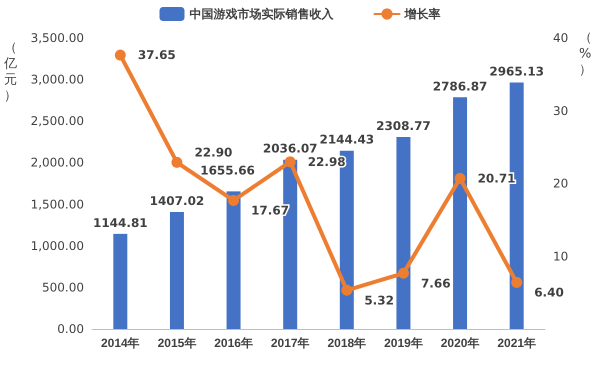 Image resolution: width=600 pixels, height=365 pixels. I want to click on y-axis-title: （亿元）, so click(10, 72).